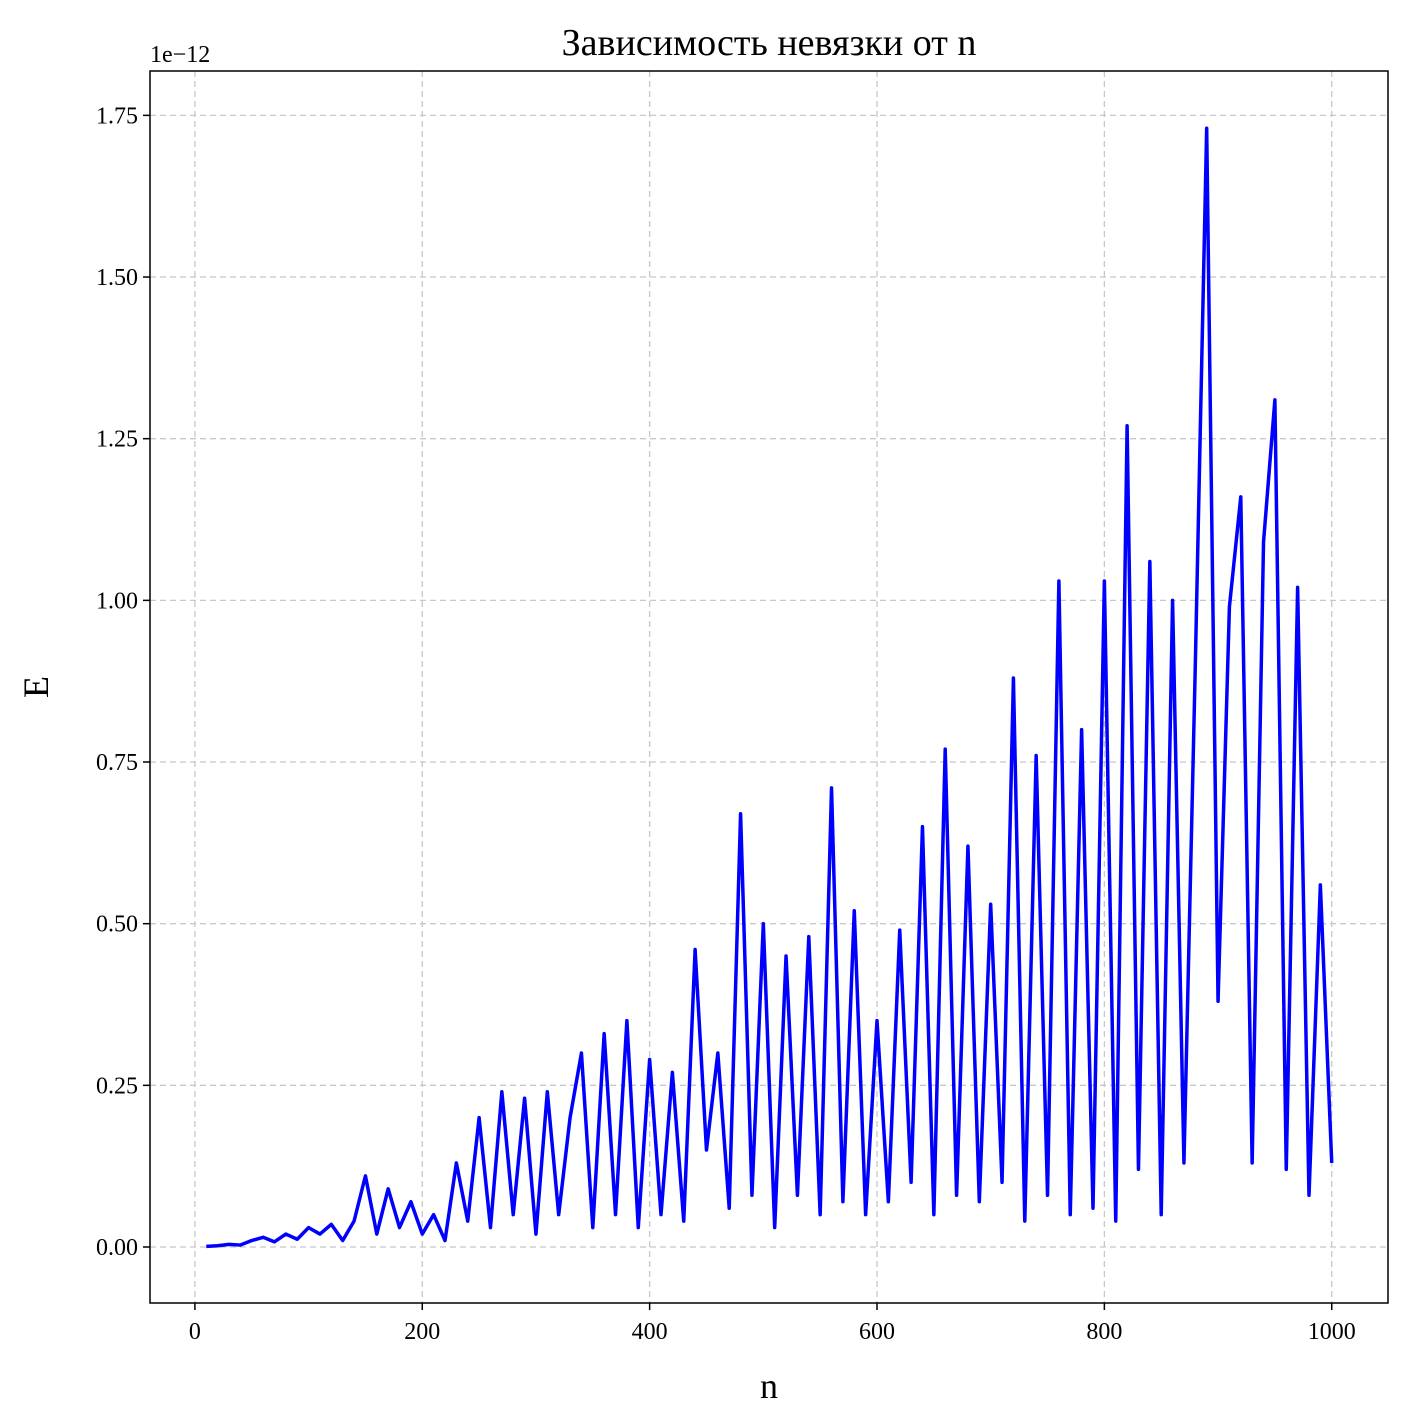 The width and height of the screenshot is (1408, 1423). Describe the element at coordinates (36, 687) in the screenshot. I see `y-axis-label: E` at that location.